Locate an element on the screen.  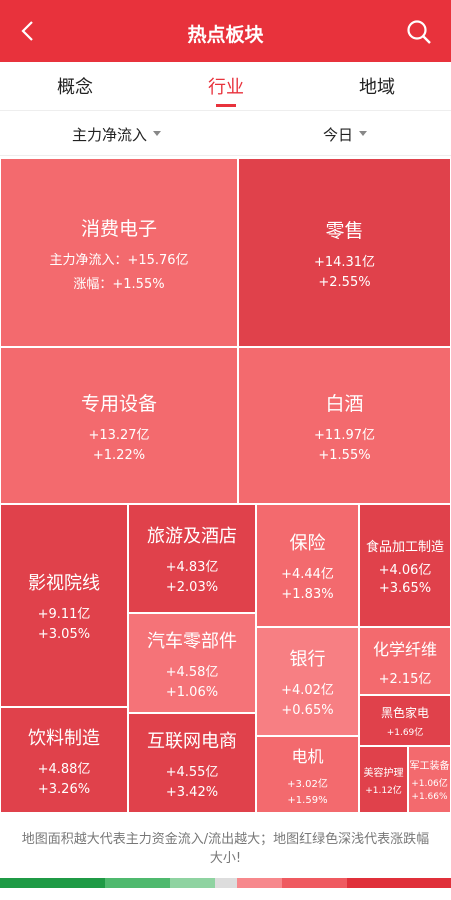
tile: 食品加工制造 +4.06亿 +3.65% is located at coordinates (405, 565).